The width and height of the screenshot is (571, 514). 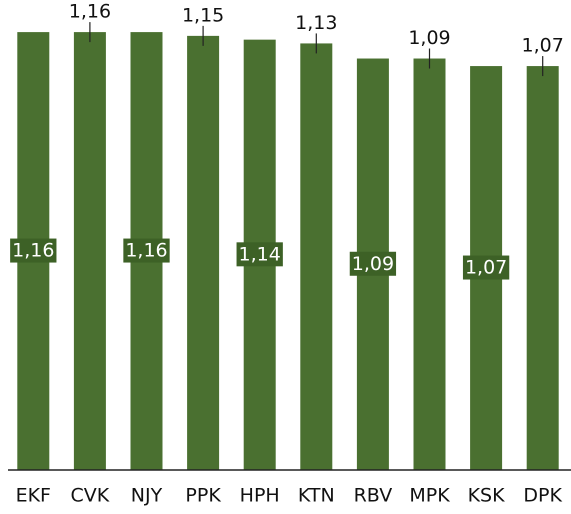 I want to click on x-tick-label: DPK, so click(x=542, y=496).